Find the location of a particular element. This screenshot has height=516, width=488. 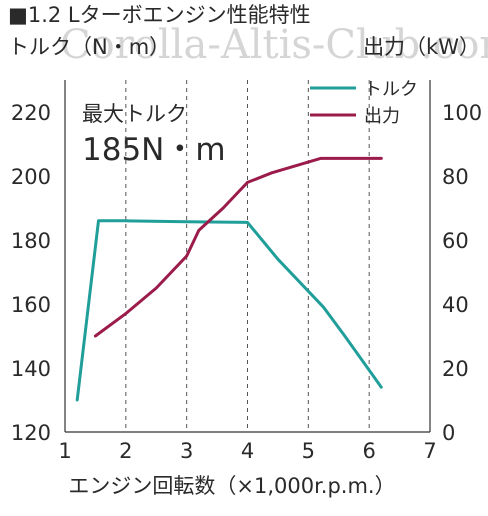

y-right-tick-label-80: 80 is located at coordinates (455, 177).